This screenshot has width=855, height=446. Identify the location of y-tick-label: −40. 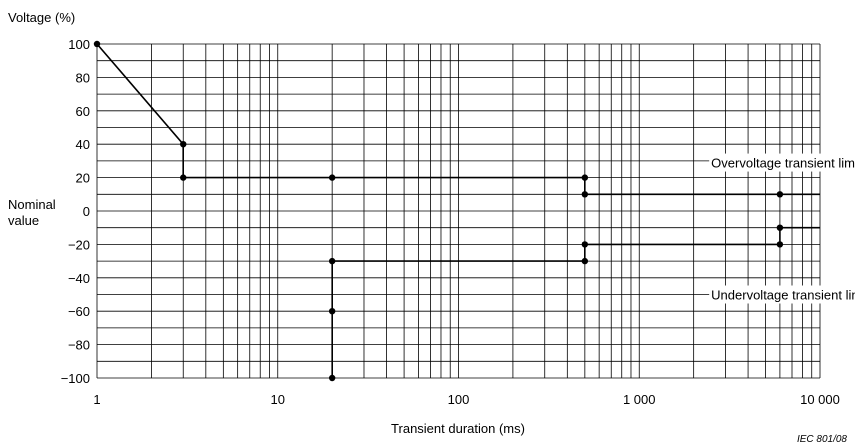
(79, 278).